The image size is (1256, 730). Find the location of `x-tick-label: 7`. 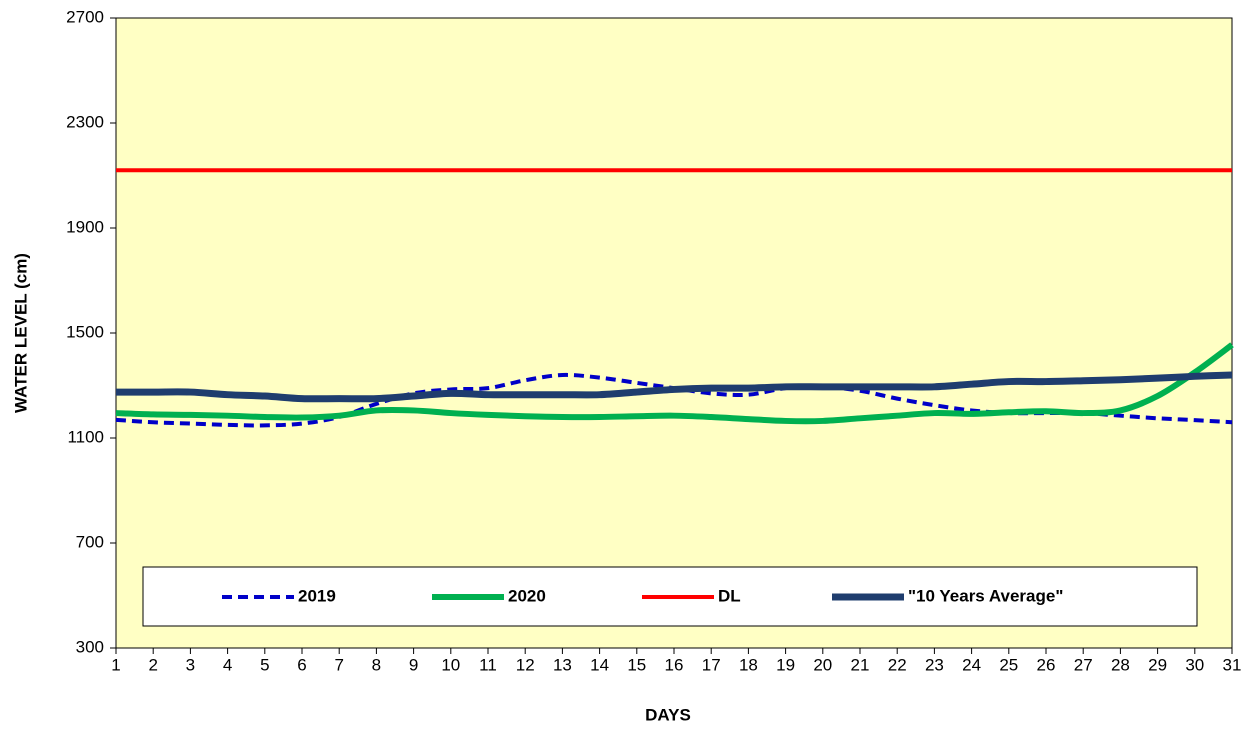

x-tick-label: 7 is located at coordinates (338, 664).